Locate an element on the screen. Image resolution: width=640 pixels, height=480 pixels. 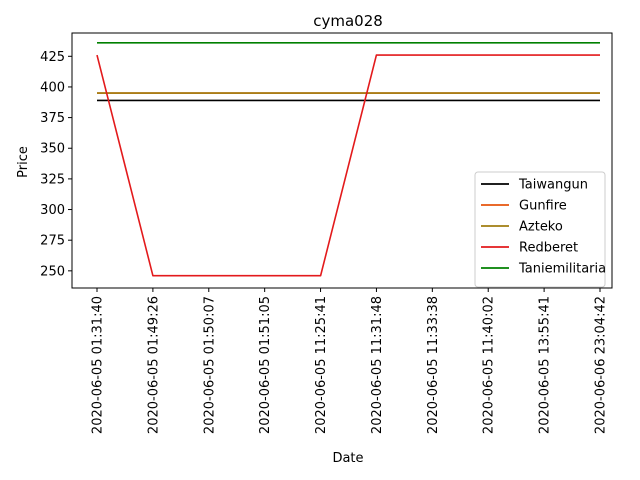
x-tick-label: 2020-06-05 13:55:41 is located at coordinates (545, 365).